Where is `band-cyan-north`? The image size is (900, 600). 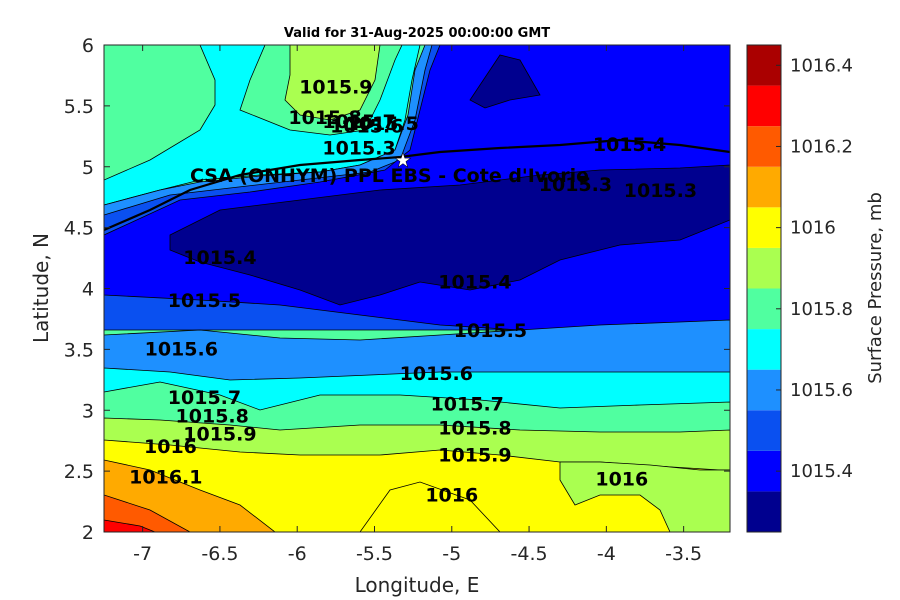 band-cyan-north is located at coordinates (262, 125).